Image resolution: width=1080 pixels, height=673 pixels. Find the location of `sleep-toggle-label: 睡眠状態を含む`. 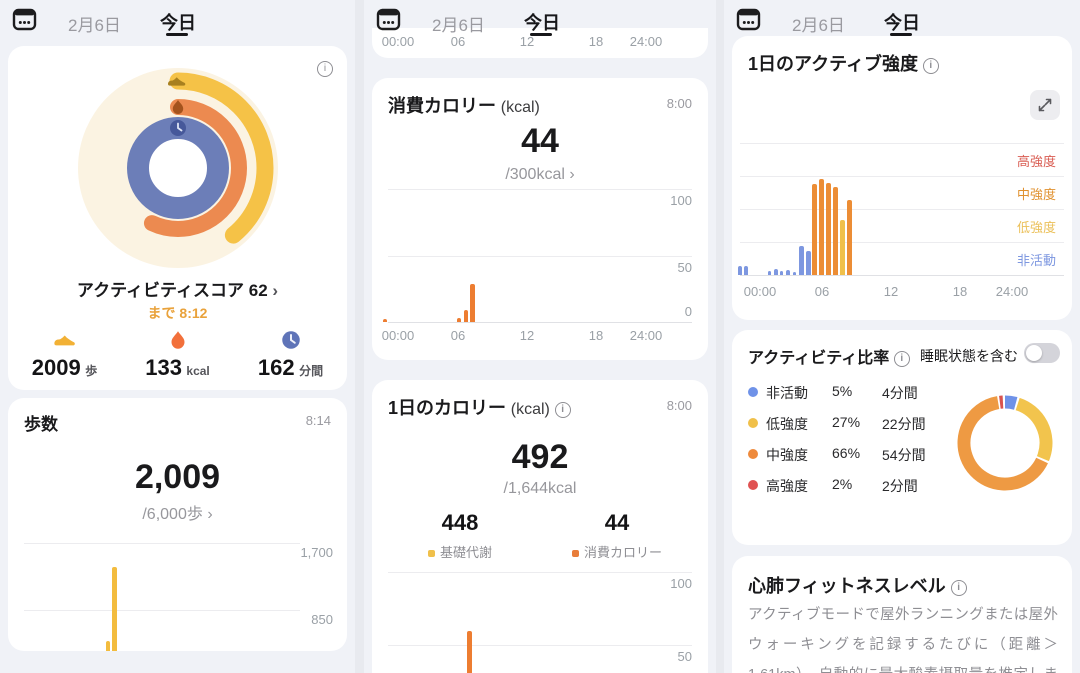

sleep-toggle-label: 睡眠状態を含む is located at coordinates (969, 356).